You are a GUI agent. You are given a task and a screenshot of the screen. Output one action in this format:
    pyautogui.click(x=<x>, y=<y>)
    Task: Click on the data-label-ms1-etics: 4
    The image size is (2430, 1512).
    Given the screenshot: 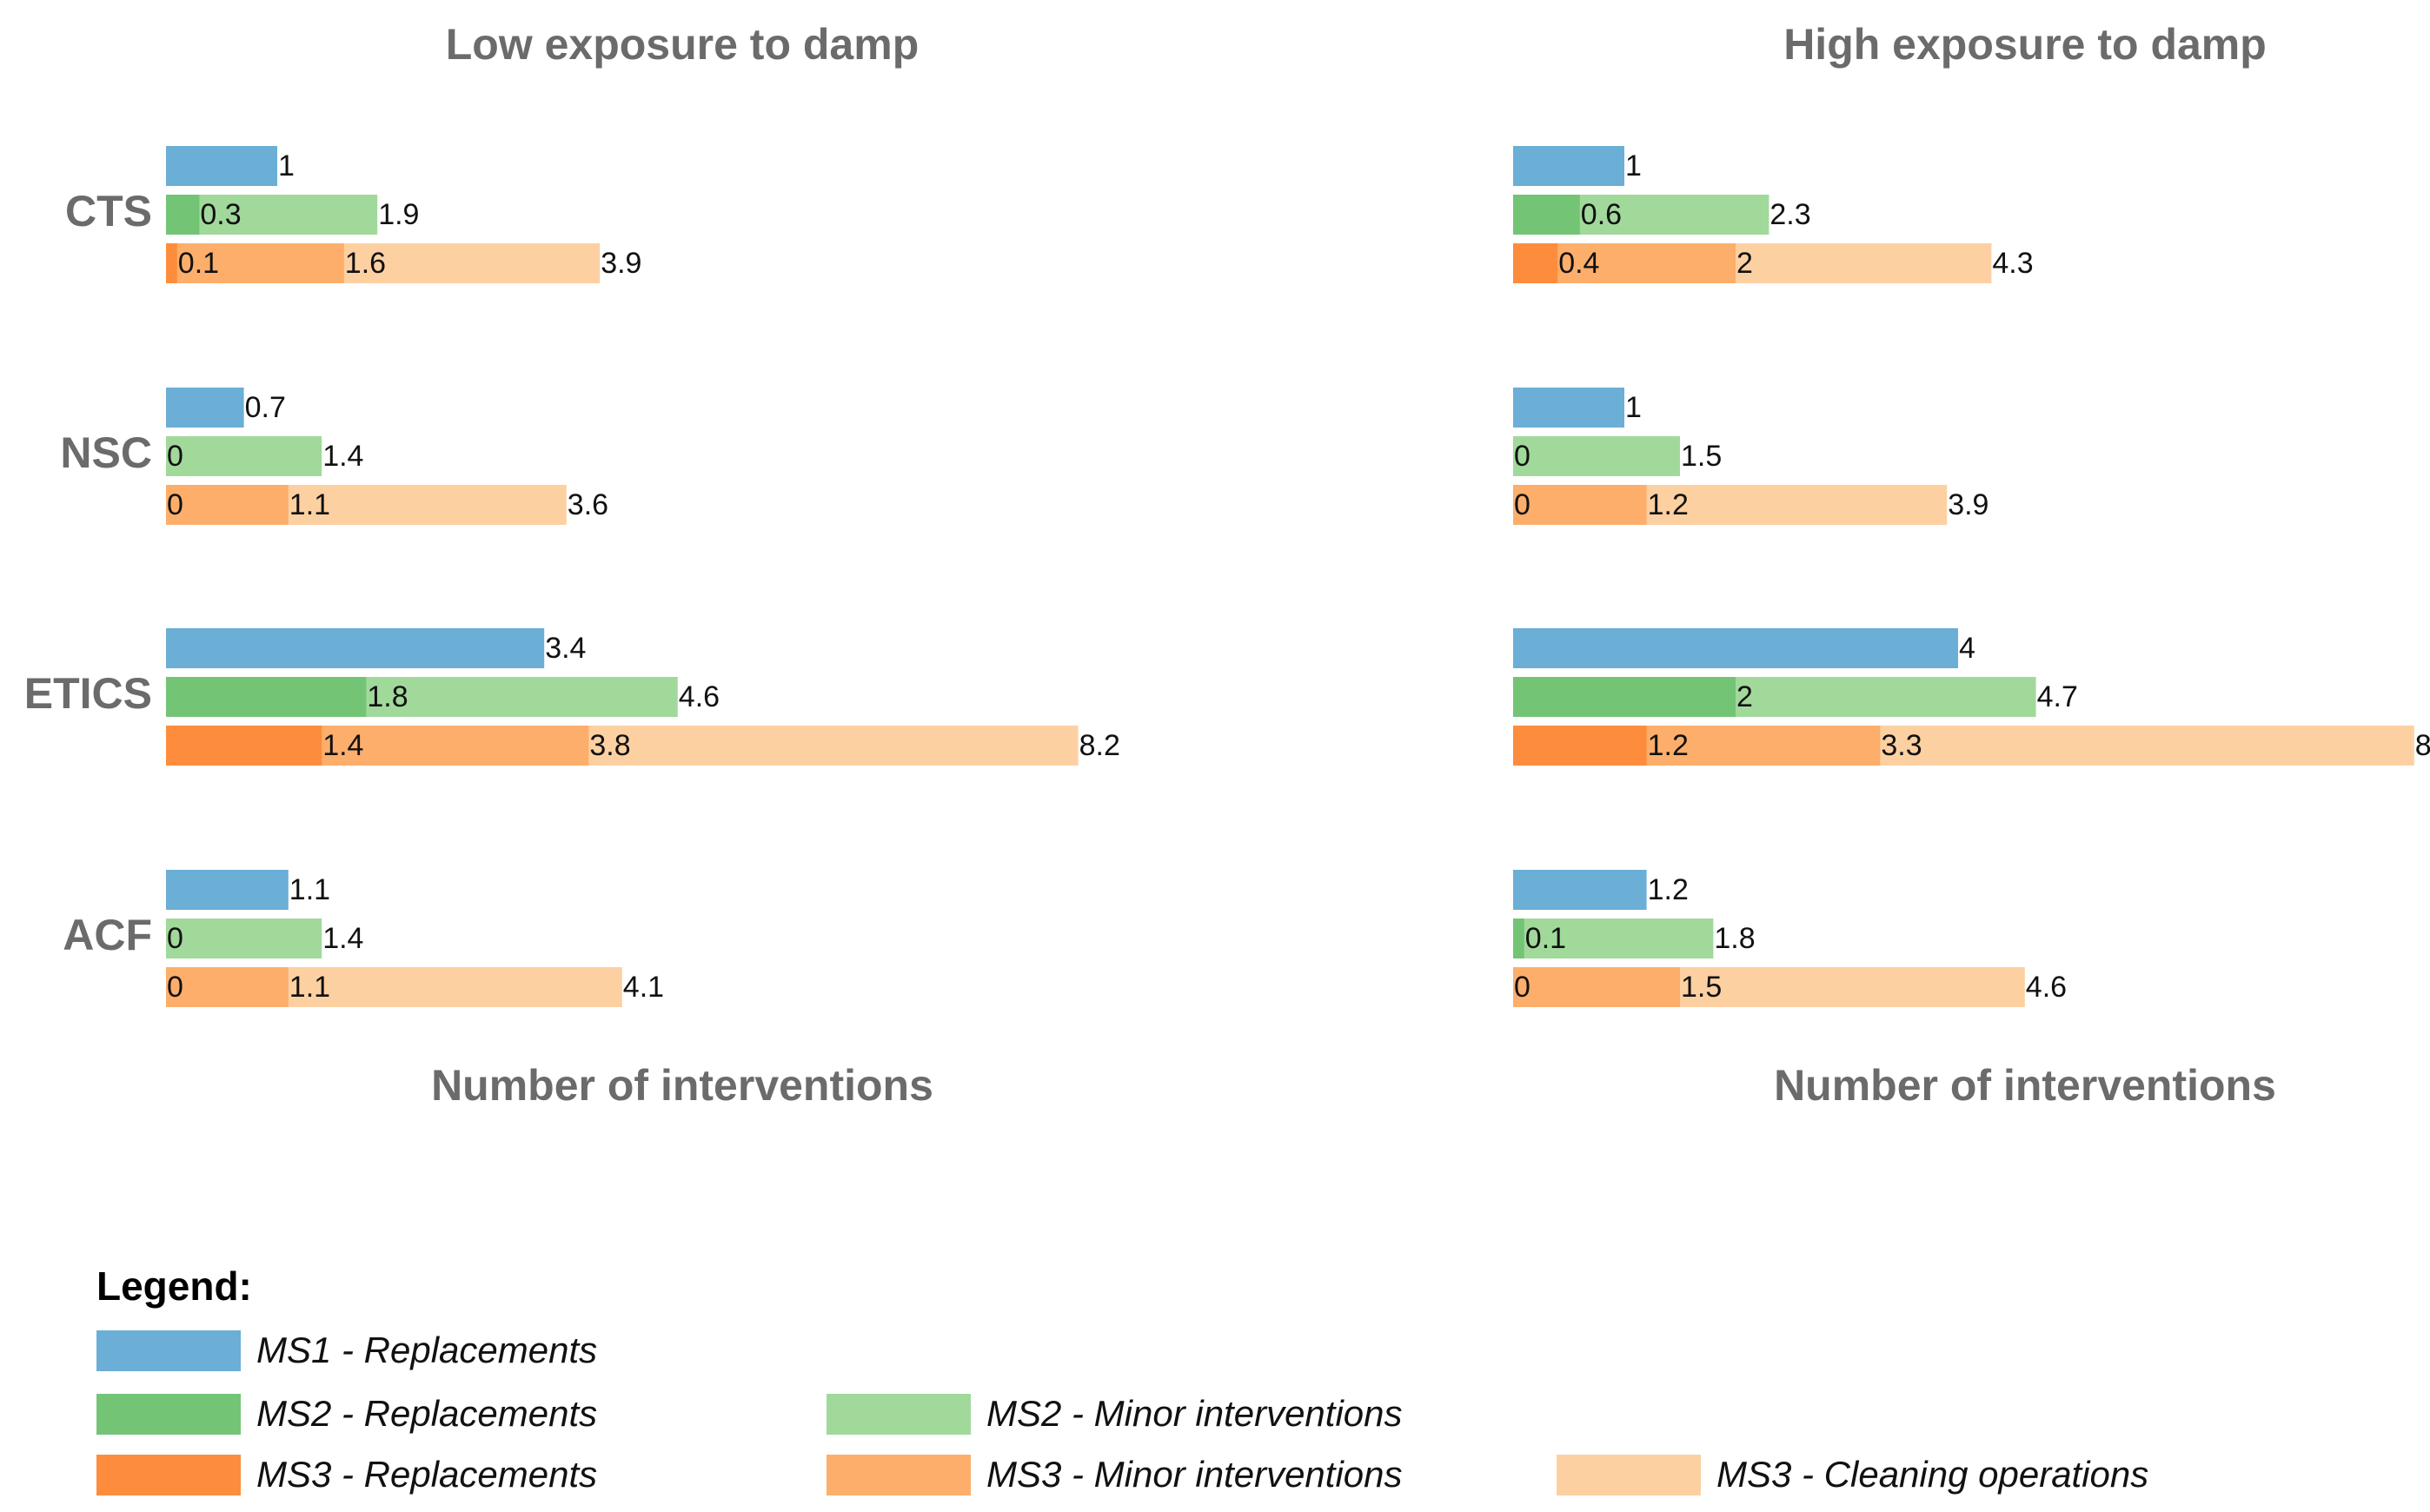 What is the action you would take?
    pyautogui.click(x=1967, y=648)
    